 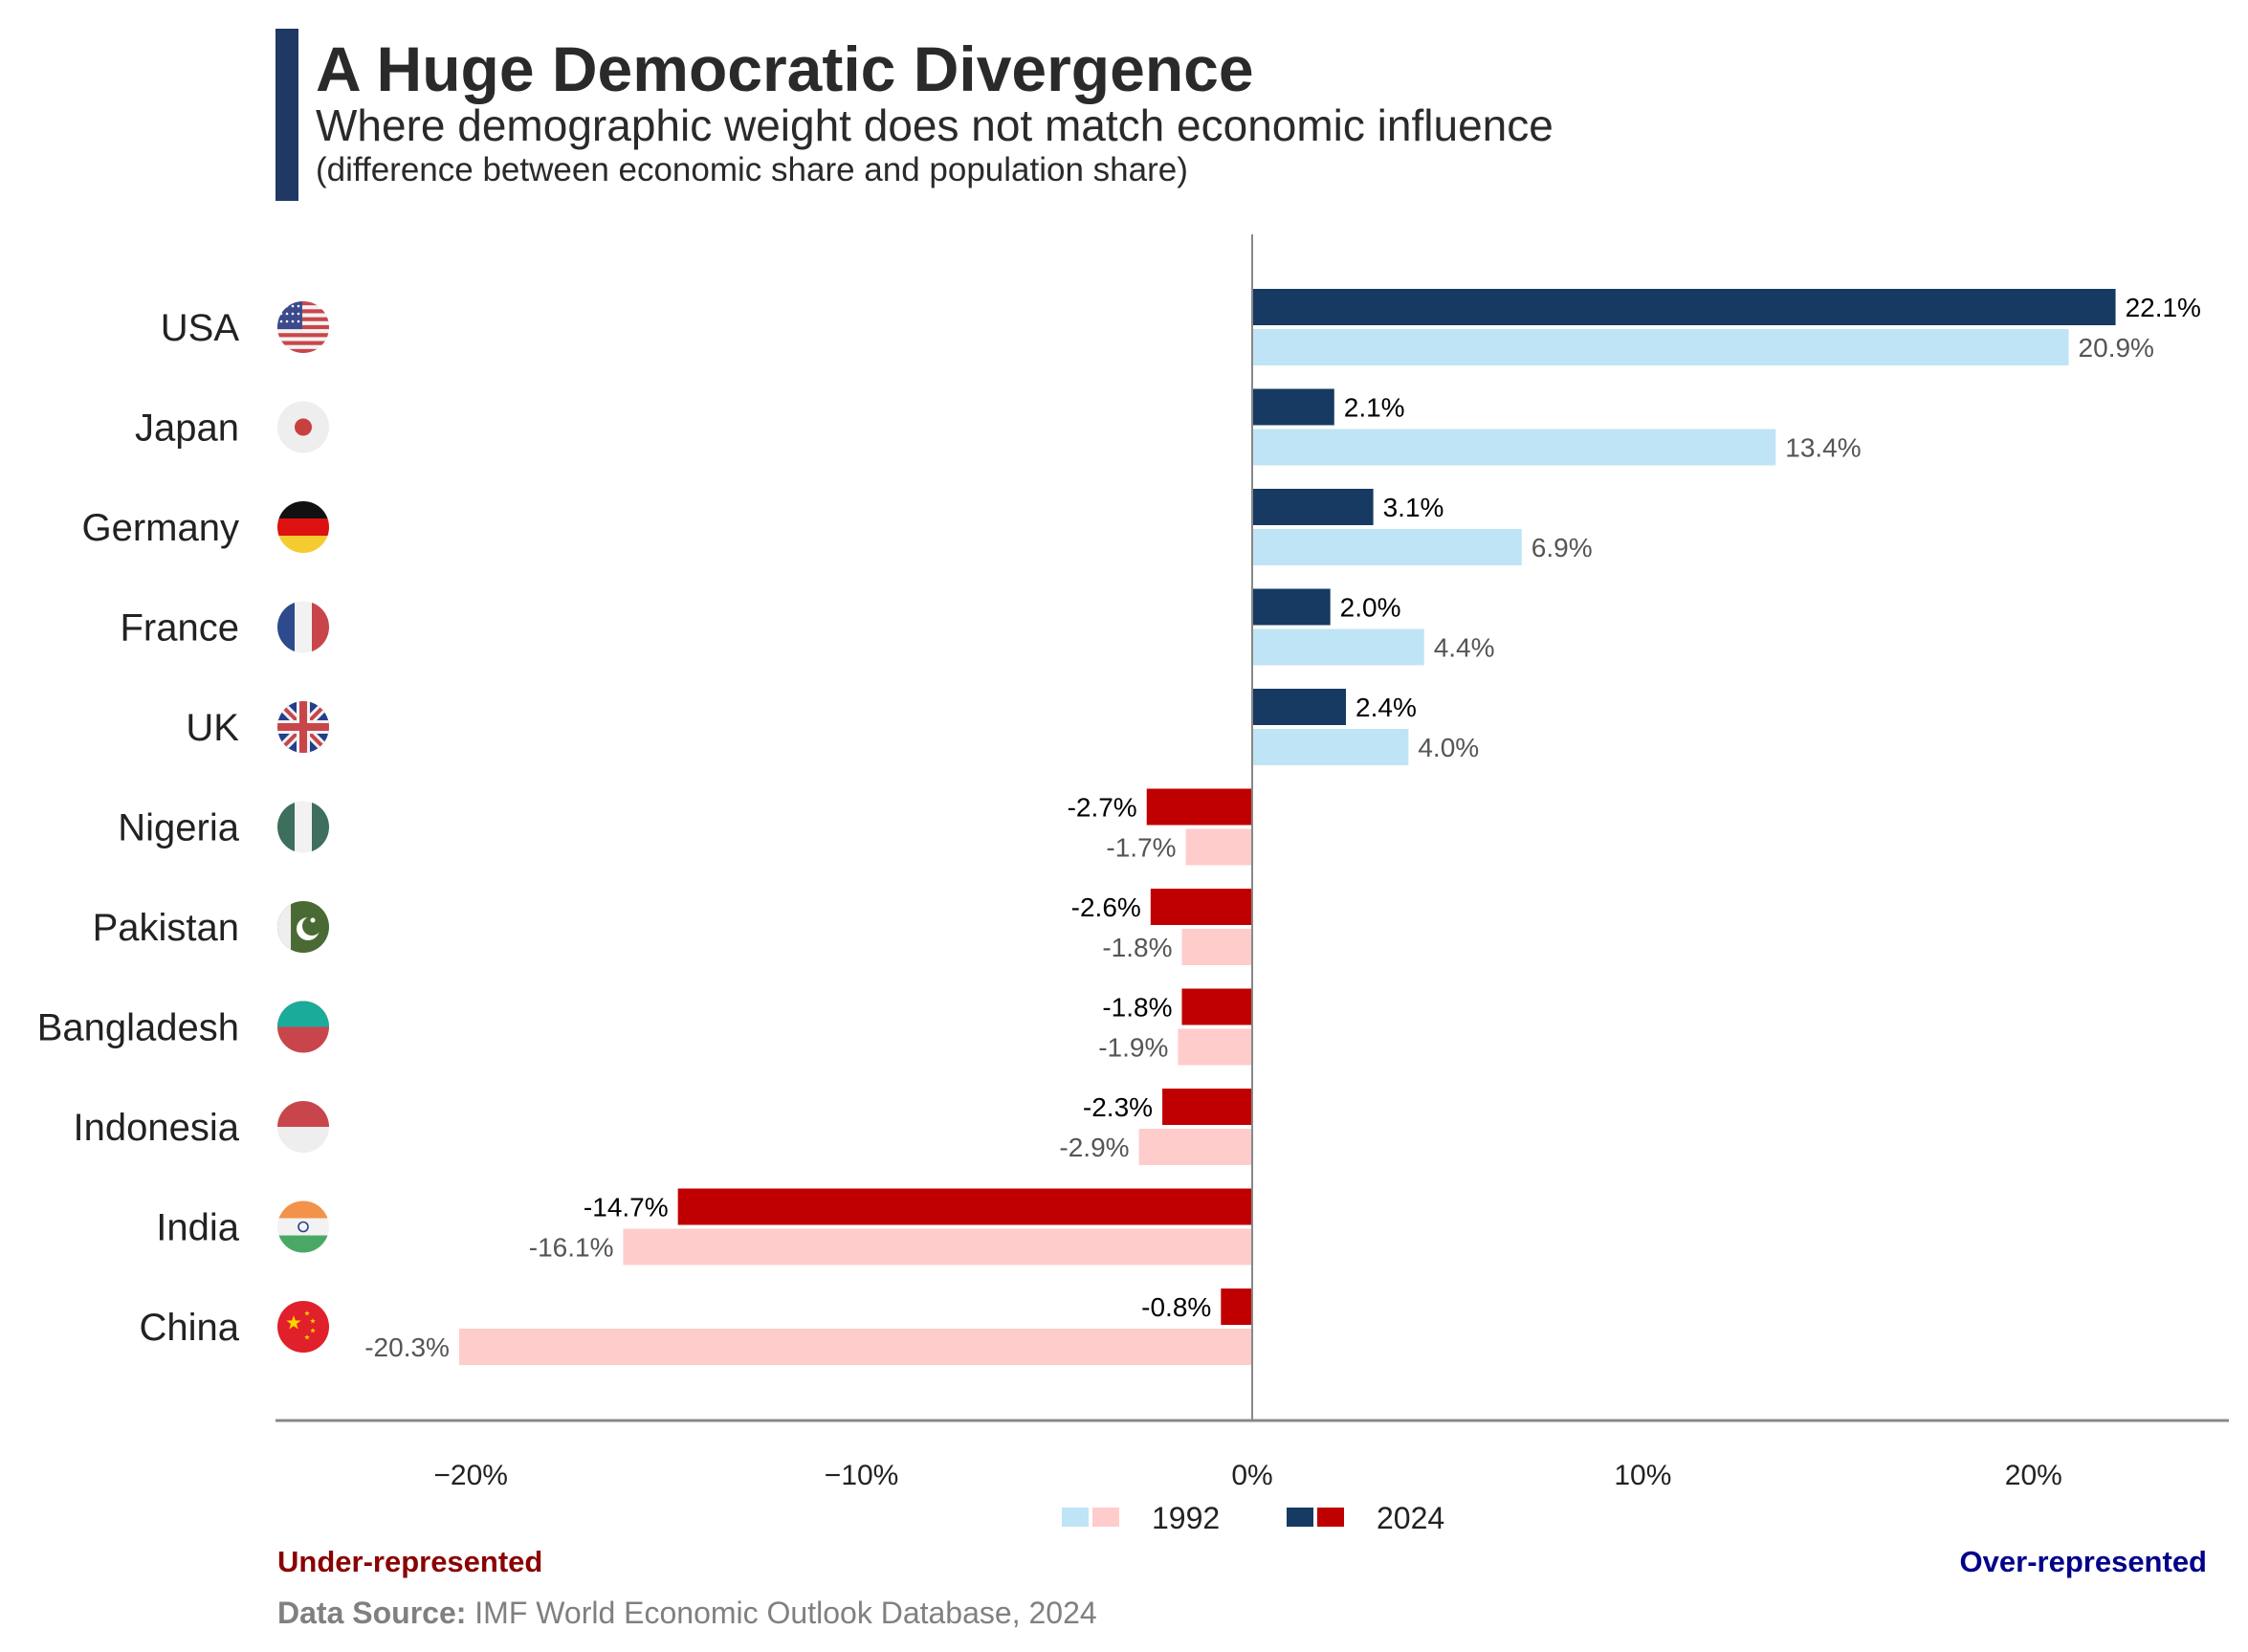 What do you see at coordinates (1410, 1518) in the screenshot?
I see `legend-label-2024: 2024` at bounding box center [1410, 1518].